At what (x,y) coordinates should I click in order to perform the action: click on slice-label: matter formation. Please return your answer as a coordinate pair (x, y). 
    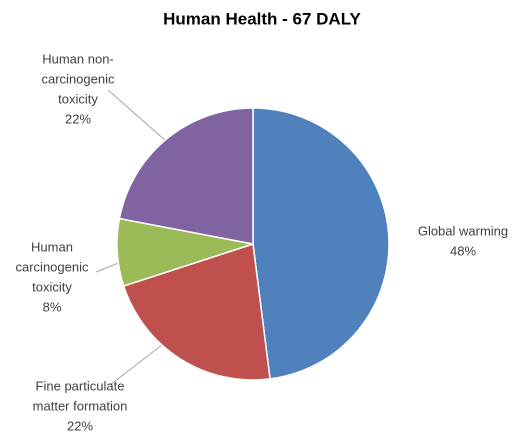
    Looking at the image, I should click on (80, 405).